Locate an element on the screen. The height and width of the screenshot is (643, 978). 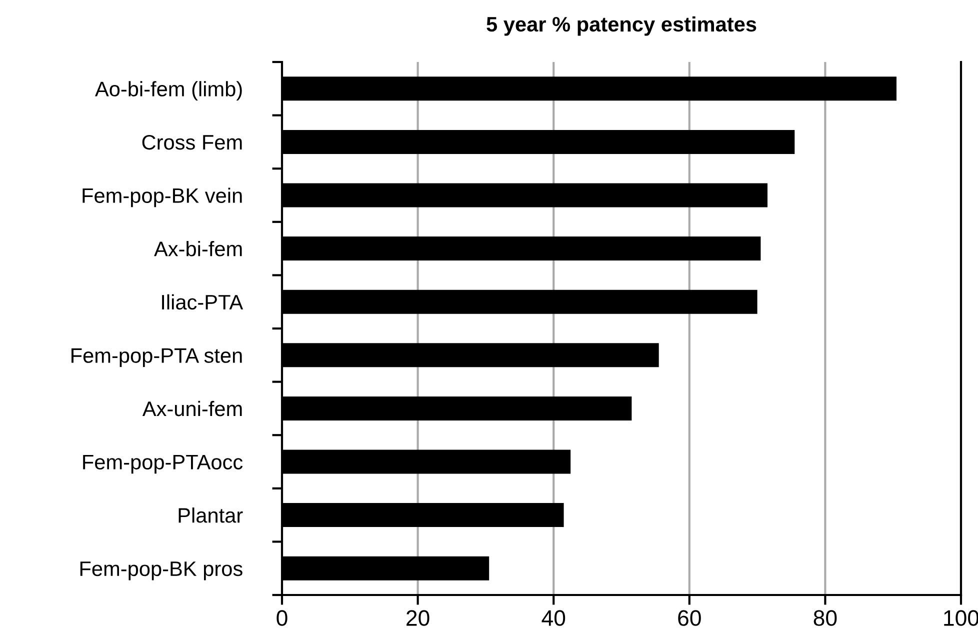
y-tick-label: Ax-bi-fem is located at coordinates (198, 248).